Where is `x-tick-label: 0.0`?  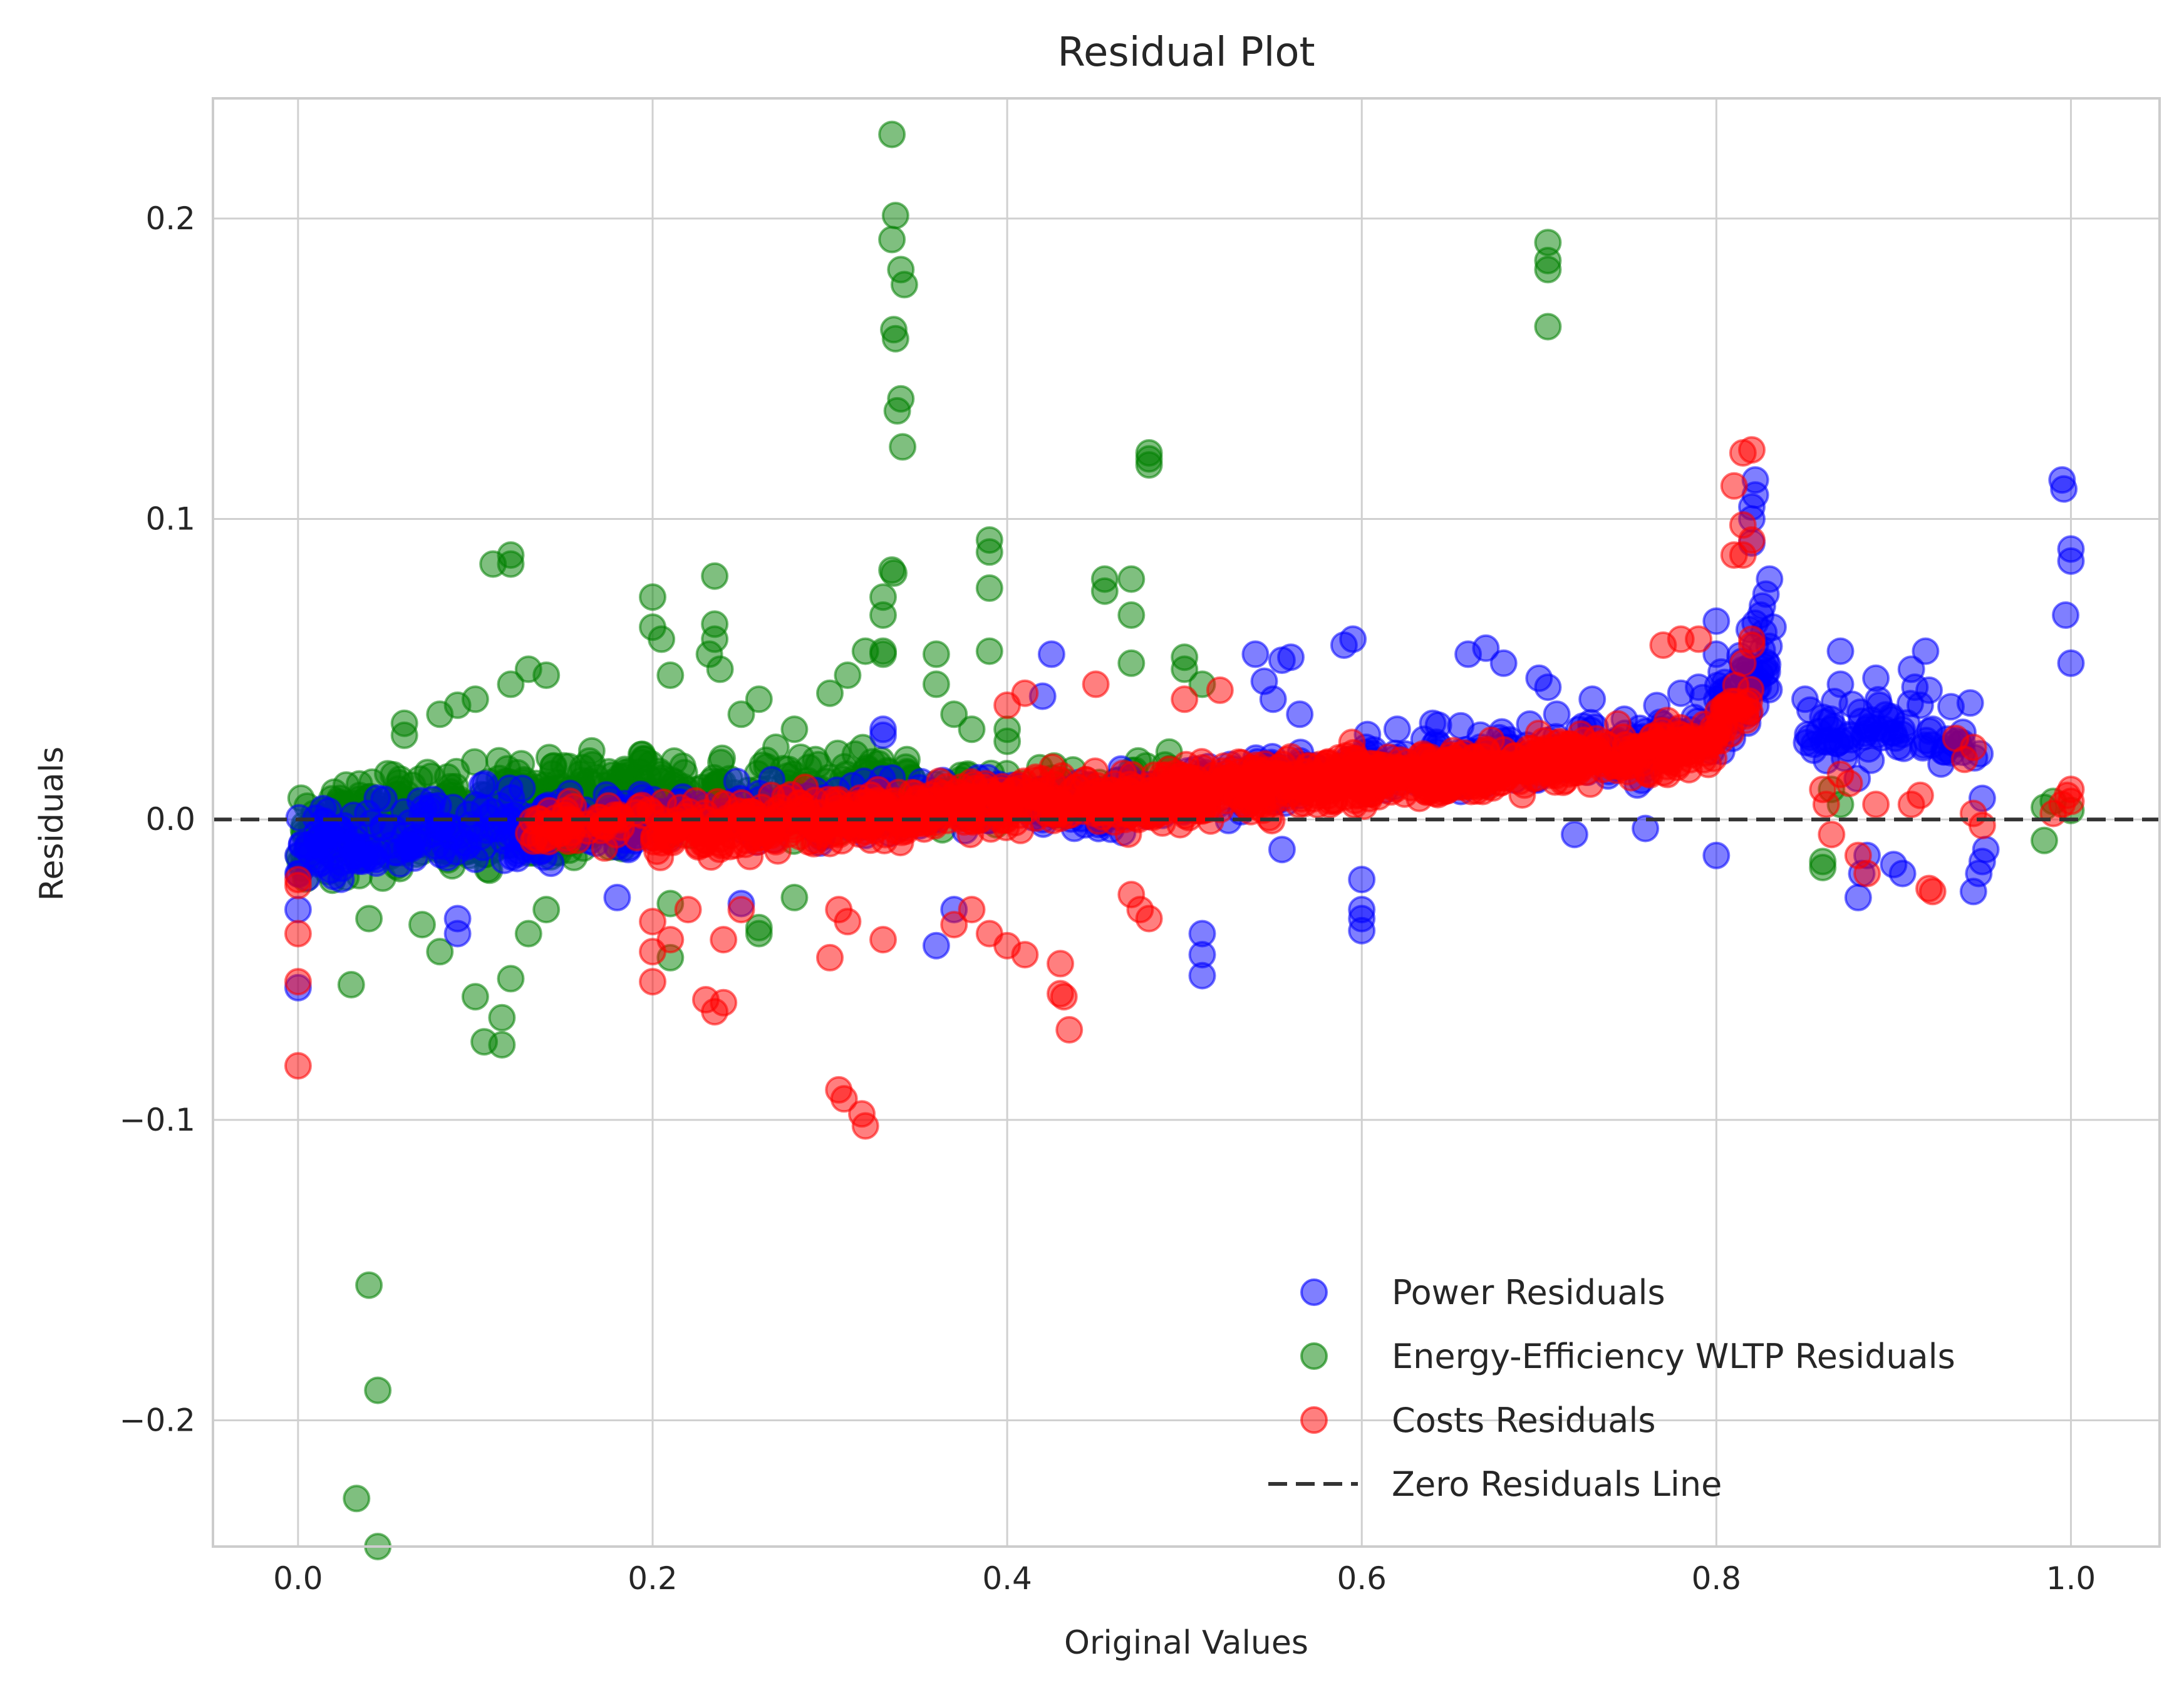
x-tick-label: 0.0 is located at coordinates (298, 1578).